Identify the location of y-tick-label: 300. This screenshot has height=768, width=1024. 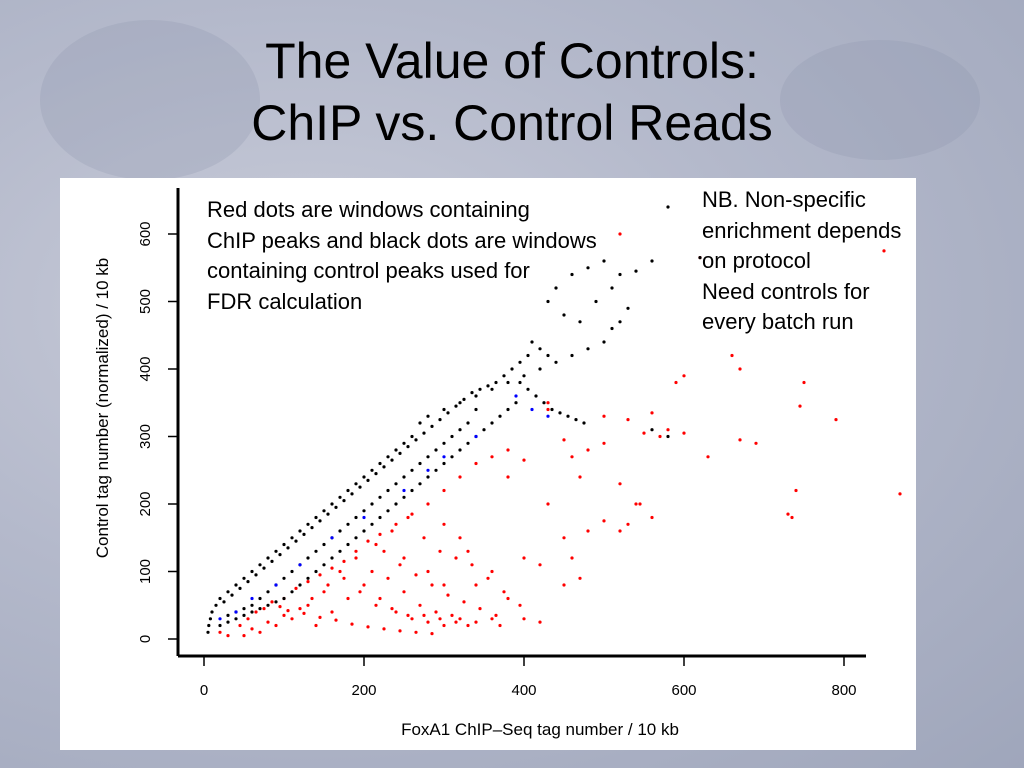
(145, 436).